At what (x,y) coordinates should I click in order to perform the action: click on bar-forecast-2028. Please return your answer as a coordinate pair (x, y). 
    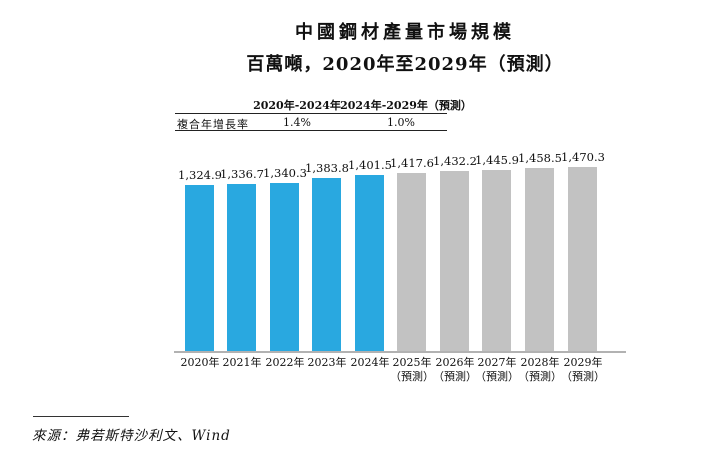
    Looking at the image, I should click on (539, 260).